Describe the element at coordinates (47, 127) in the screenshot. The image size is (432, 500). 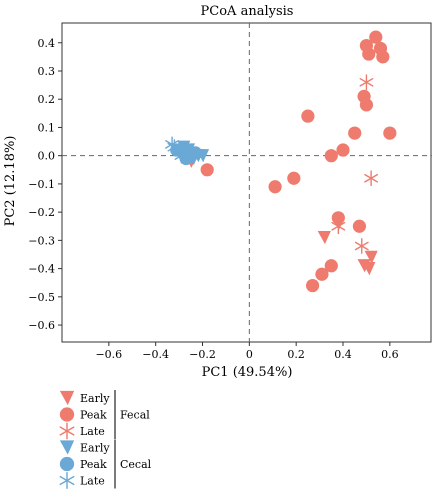
I see `y-tick-label: 0.1` at that location.